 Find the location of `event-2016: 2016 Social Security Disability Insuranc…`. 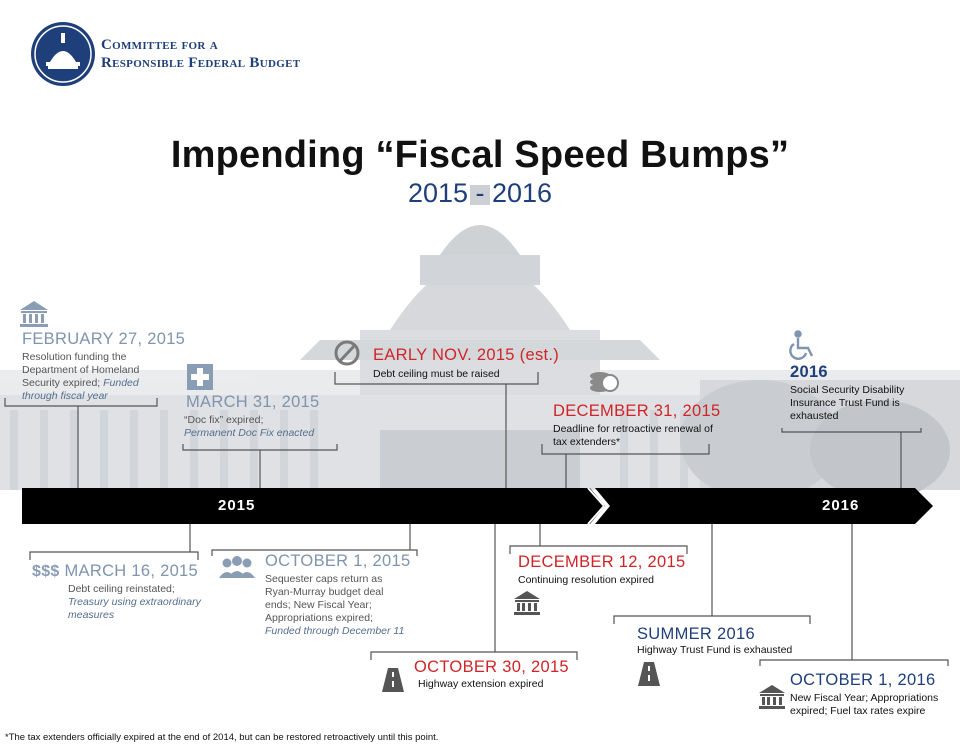

event-2016: 2016 Social Security Disability Insuranc… is located at coordinates (860, 393).